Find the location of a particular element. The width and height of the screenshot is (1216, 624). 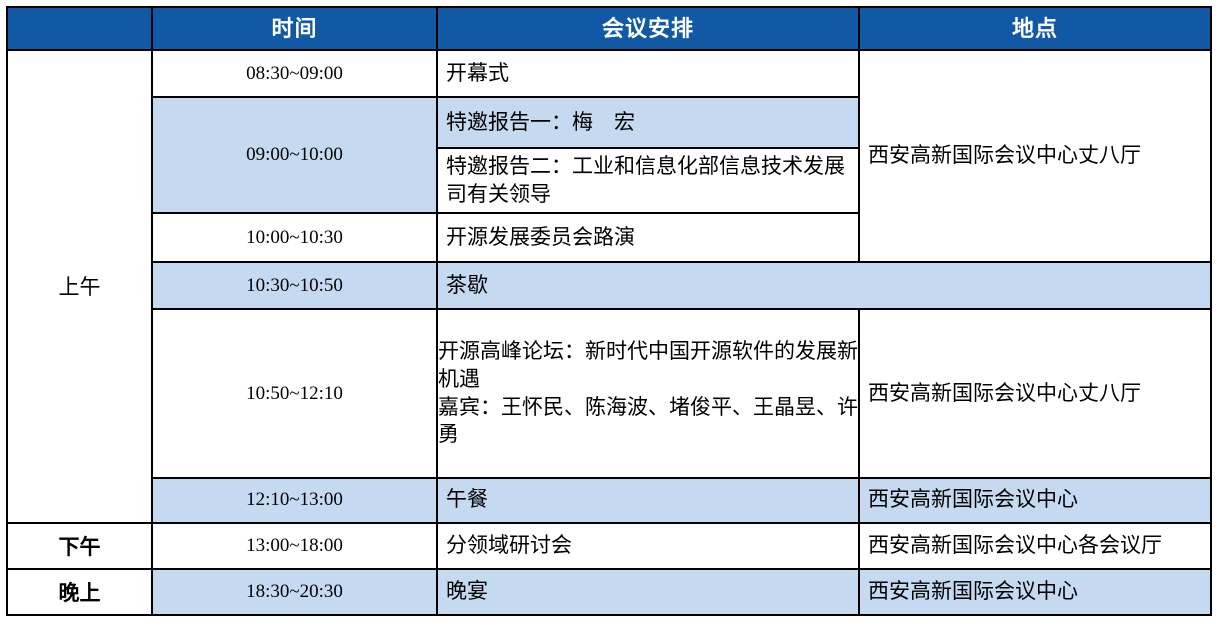

agenda-text-7: 分领域研讨会 is located at coordinates (509, 544).